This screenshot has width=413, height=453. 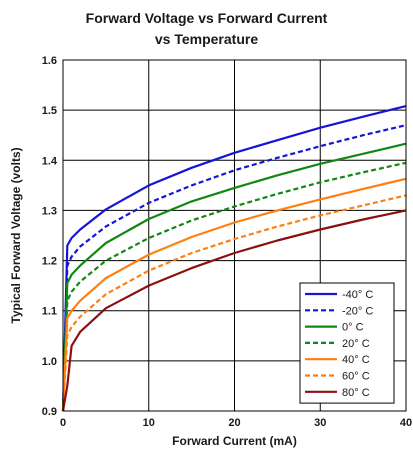 I want to click on legend-label: 80° C, so click(x=356, y=393).